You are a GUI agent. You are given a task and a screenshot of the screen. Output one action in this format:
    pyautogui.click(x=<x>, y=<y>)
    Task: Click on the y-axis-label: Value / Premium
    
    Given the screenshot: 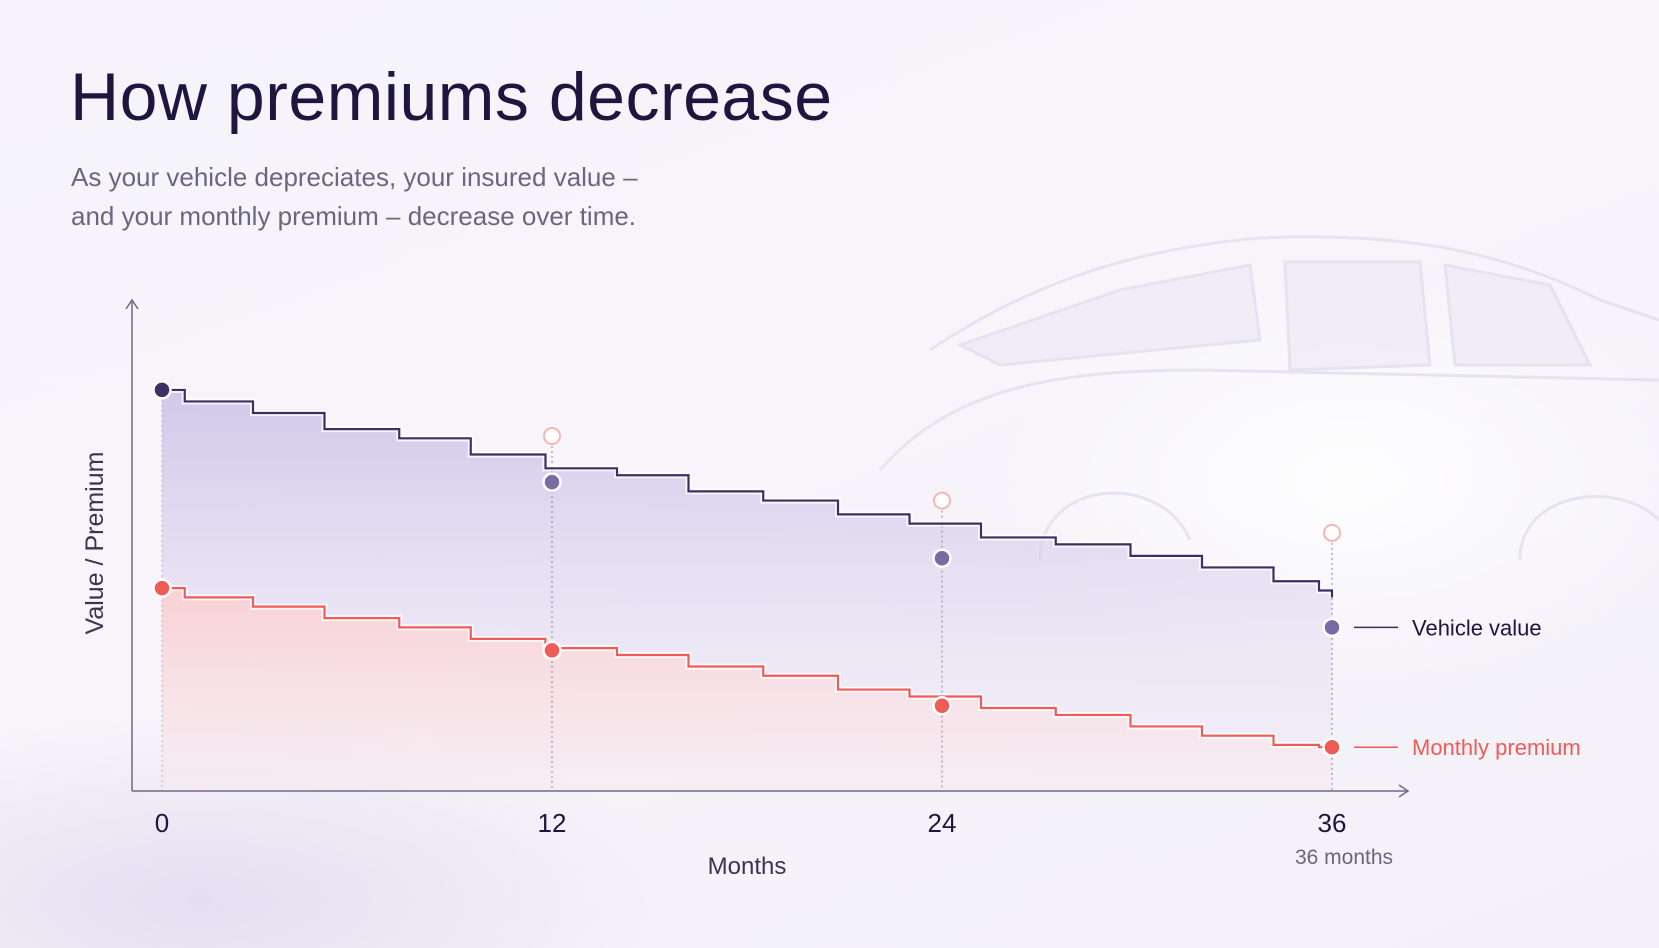 What is the action you would take?
    pyautogui.click(x=95, y=543)
    